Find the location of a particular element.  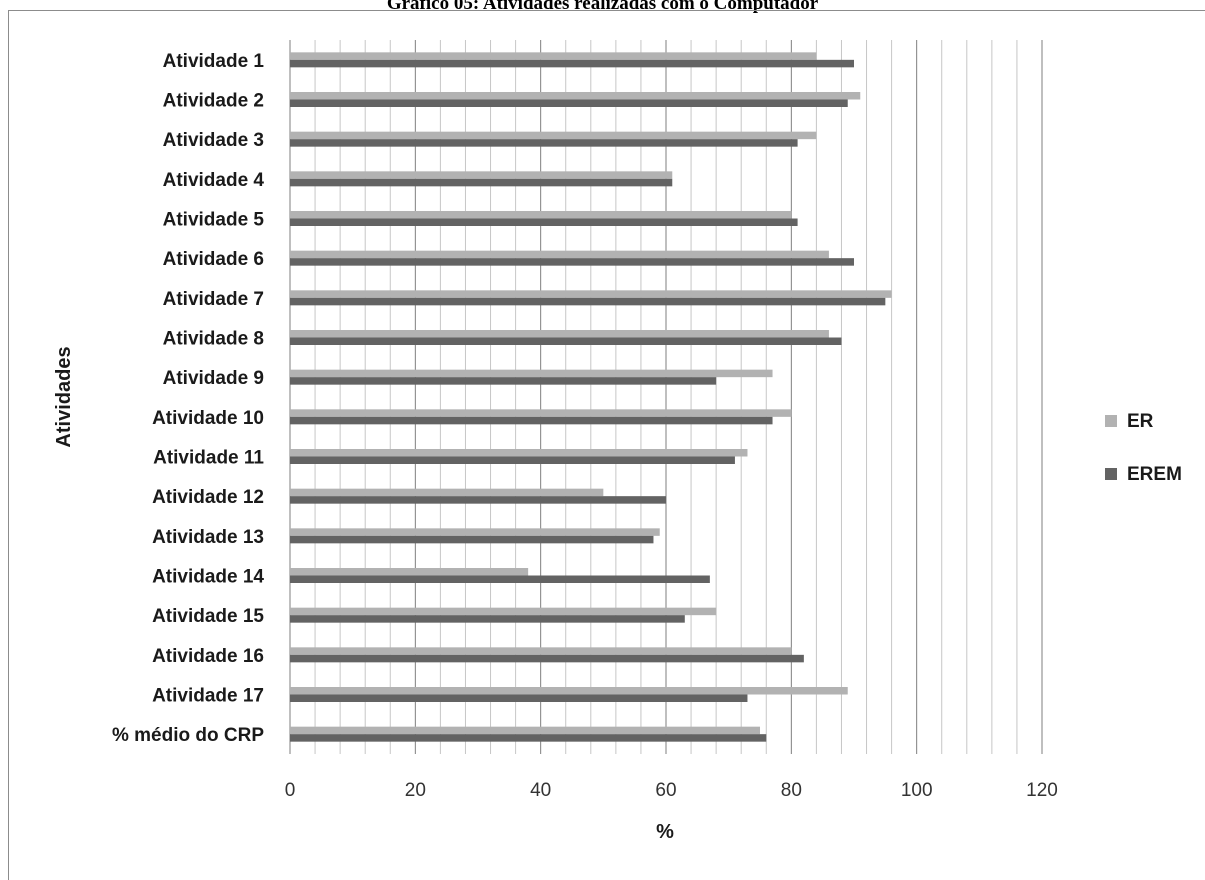

category-label: Atividade 17 is located at coordinates (208, 696).